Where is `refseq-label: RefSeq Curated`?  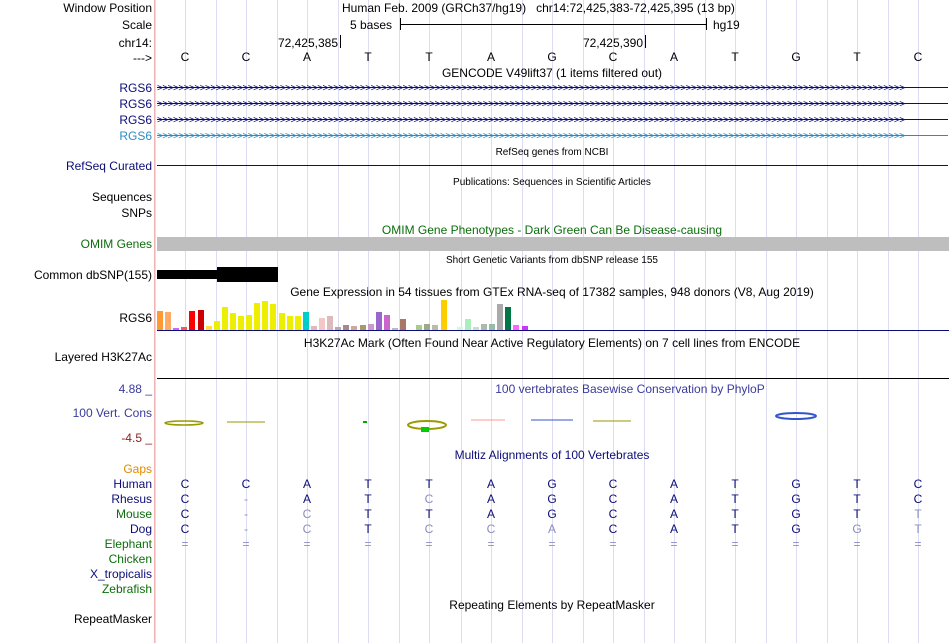 refseq-label: RefSeq Curated is located at coordinates (108, 166).